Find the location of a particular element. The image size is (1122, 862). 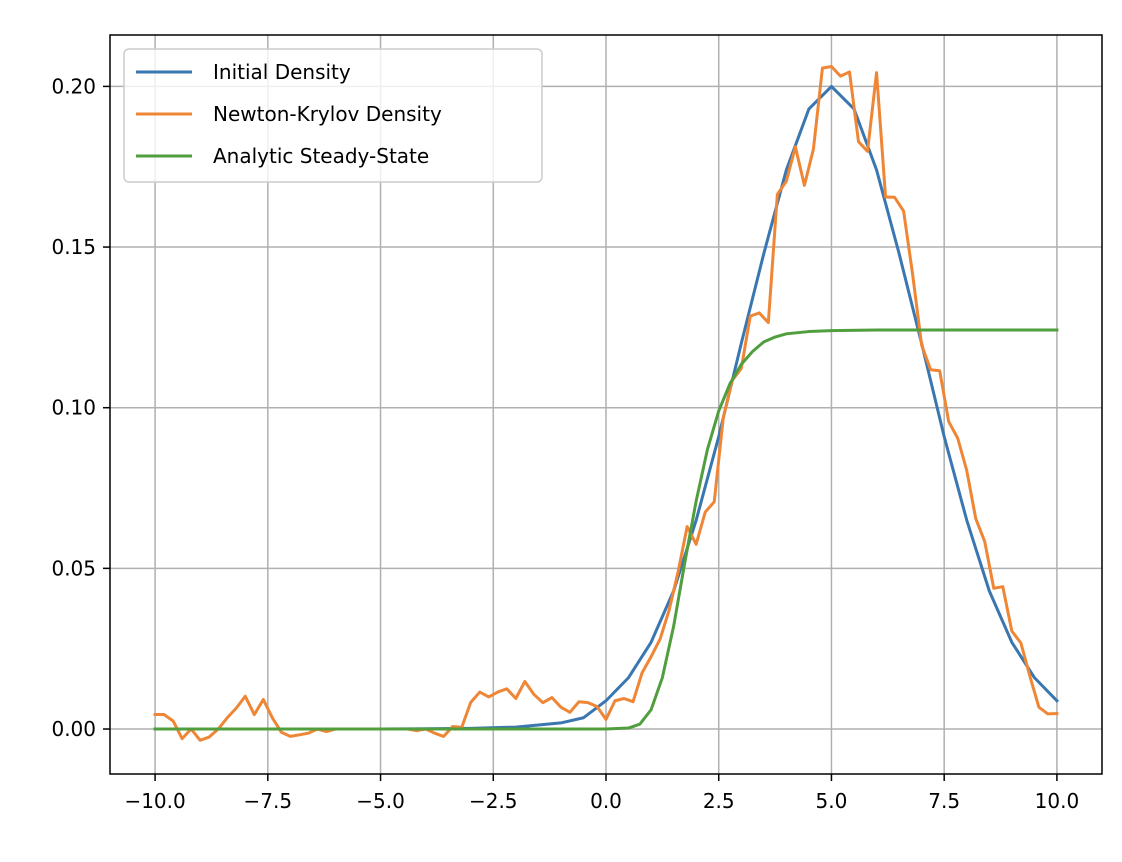

legend-label: Newton-Krylov Density is located at coordinates (327, 114).